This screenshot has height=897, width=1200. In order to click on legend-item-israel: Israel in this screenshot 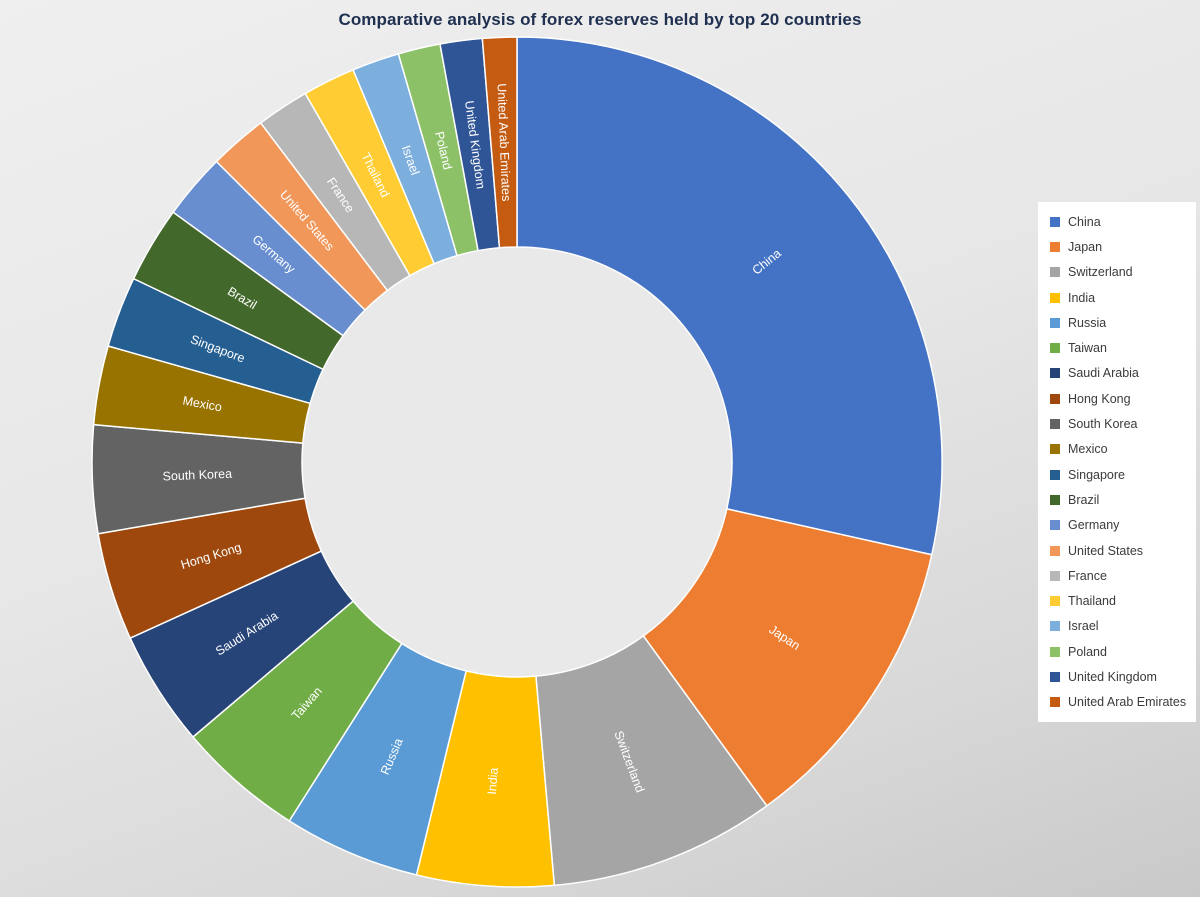, I will do `click(1117, 626)`.